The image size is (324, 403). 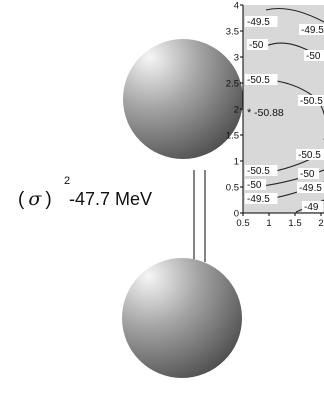 I want to click on svg-text: (σ), so click(x=35, y=199).